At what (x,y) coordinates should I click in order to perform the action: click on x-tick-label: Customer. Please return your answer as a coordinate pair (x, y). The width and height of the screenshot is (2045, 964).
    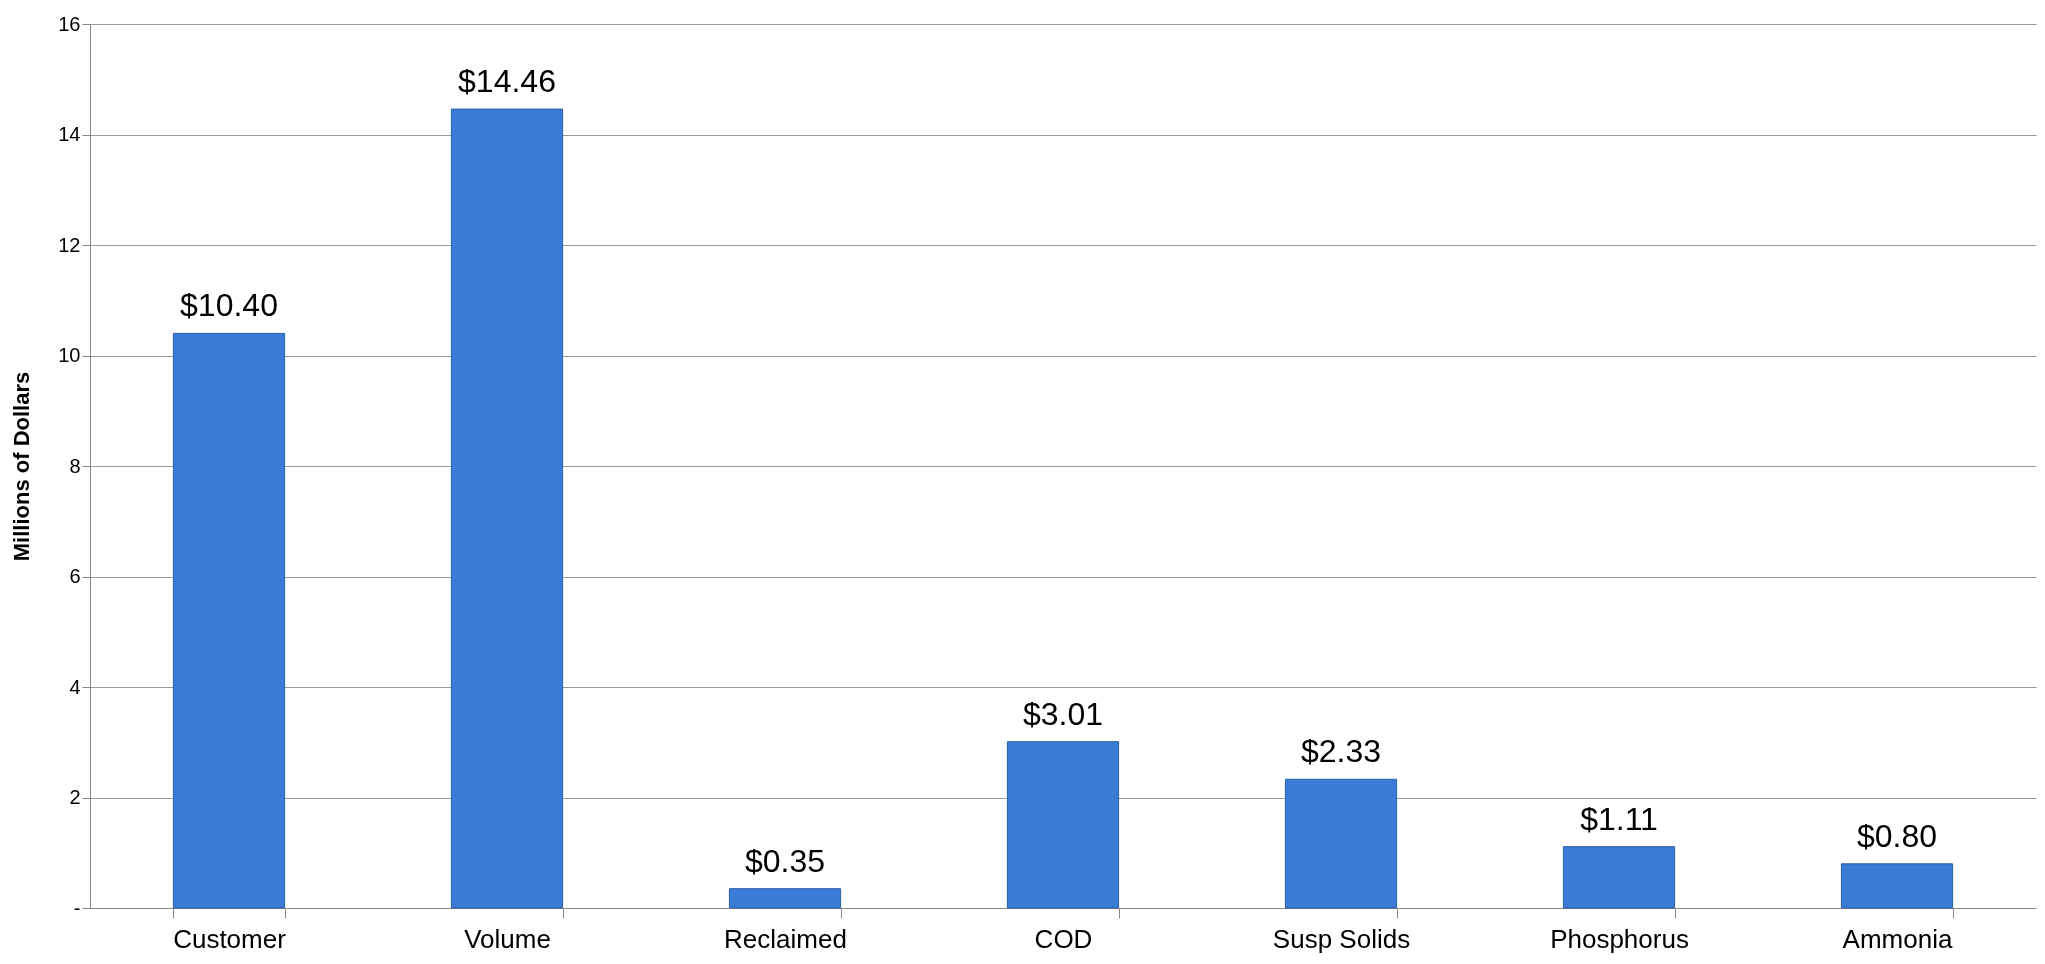
    Looking at the image, I should click on (230, 938).